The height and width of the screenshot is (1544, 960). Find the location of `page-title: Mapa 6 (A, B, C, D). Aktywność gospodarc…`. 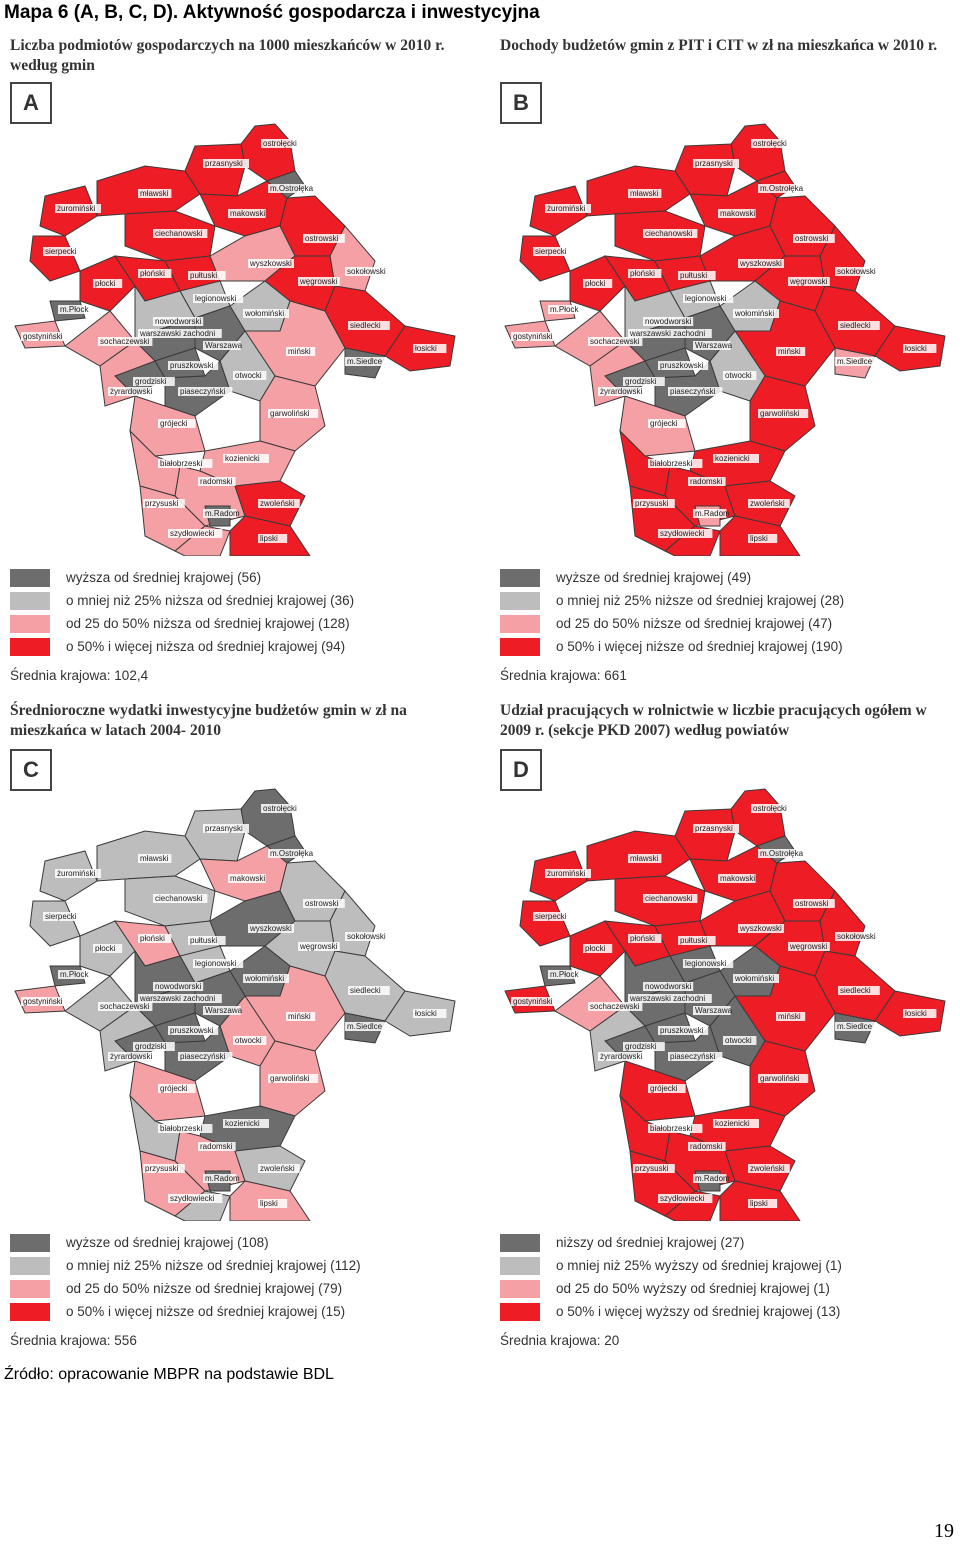

page-title: Mapa 6 (A, B, C, D). Aktywność gospodarc… is located at coordinates (272, 12).